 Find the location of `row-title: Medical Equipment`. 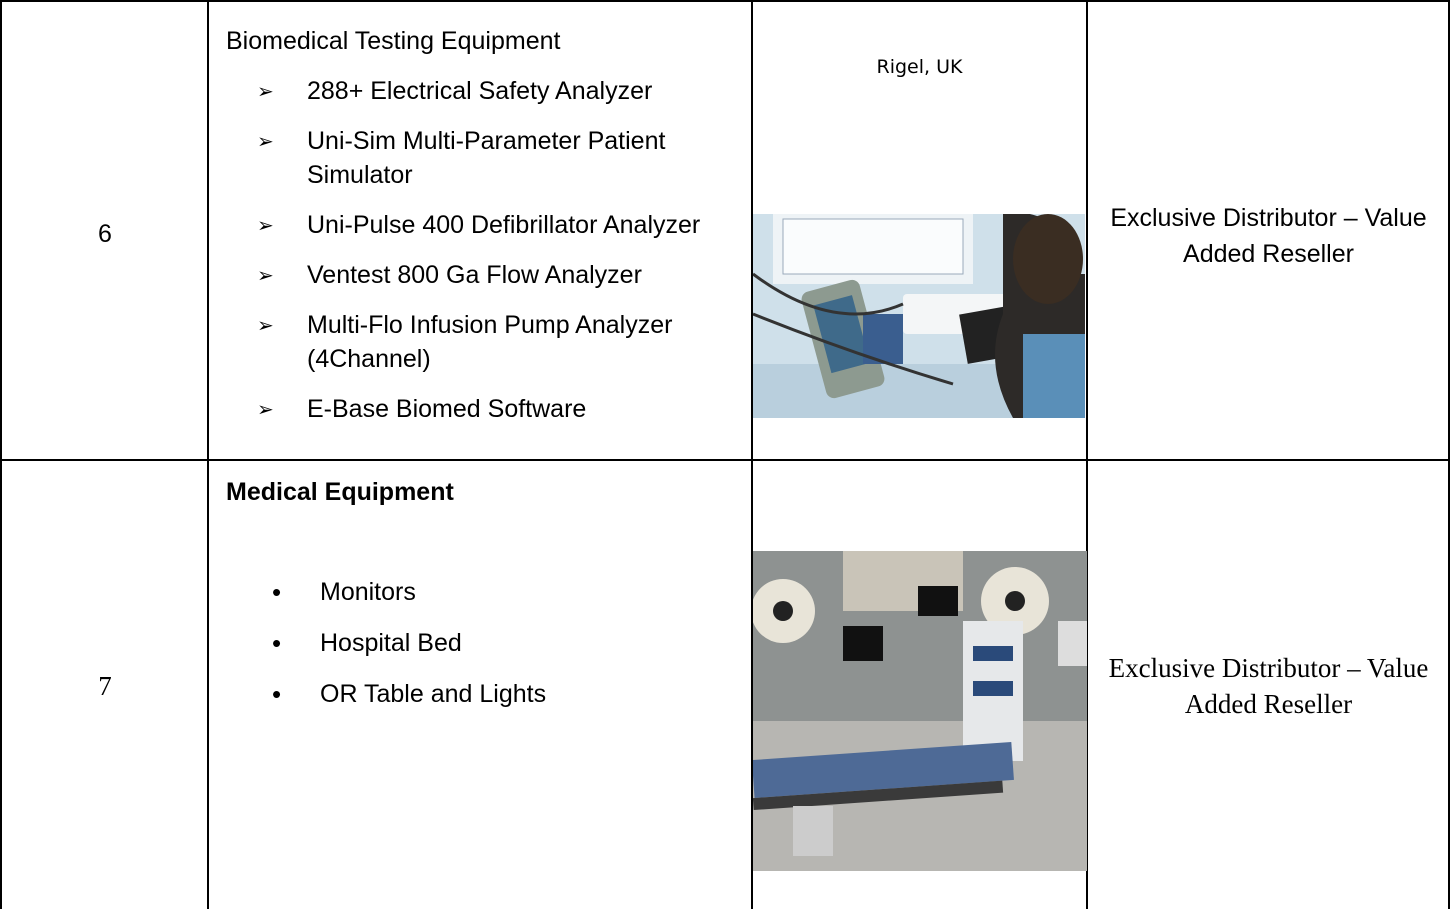

row-title: Medical Equipment is located at coordinates (340, 492).